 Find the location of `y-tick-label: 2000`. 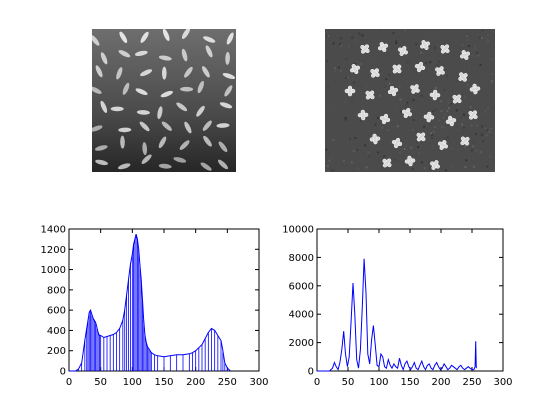

y-tick-label: 2000 is located at coordinates (301, 343).